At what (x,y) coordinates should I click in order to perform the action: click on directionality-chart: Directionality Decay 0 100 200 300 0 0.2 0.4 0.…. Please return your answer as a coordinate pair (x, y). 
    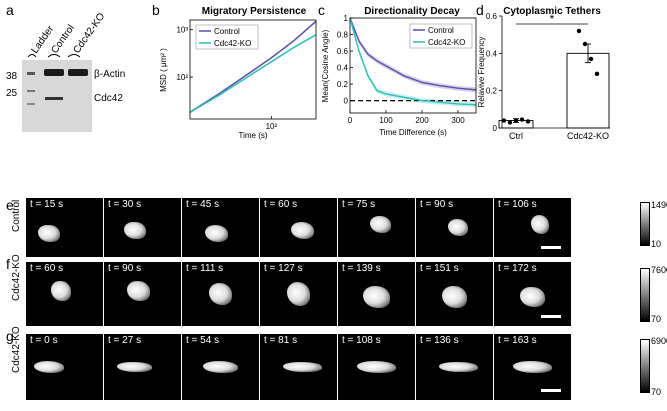
    Looking at the image, I should click on (399, 71).